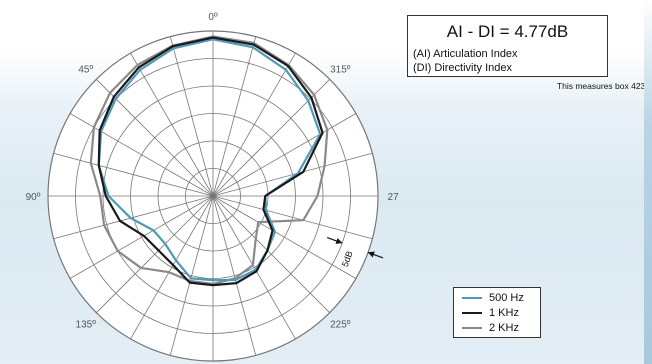 The width and height of the screenshot is (652, 364). I want to click on info-line-ai: (AI) Articulation Index, so click(465, 54).